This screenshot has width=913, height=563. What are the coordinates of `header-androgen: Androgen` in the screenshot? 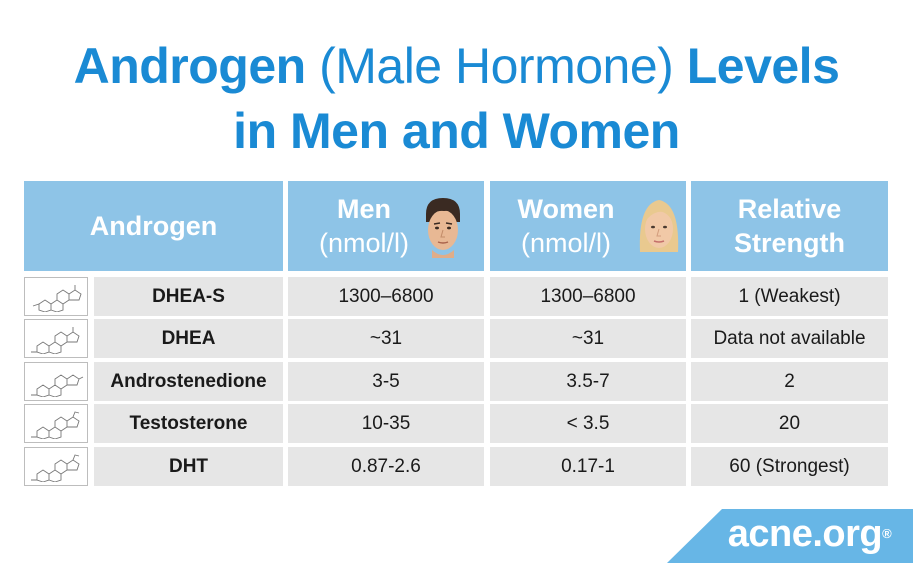 It's located at (153, 226).